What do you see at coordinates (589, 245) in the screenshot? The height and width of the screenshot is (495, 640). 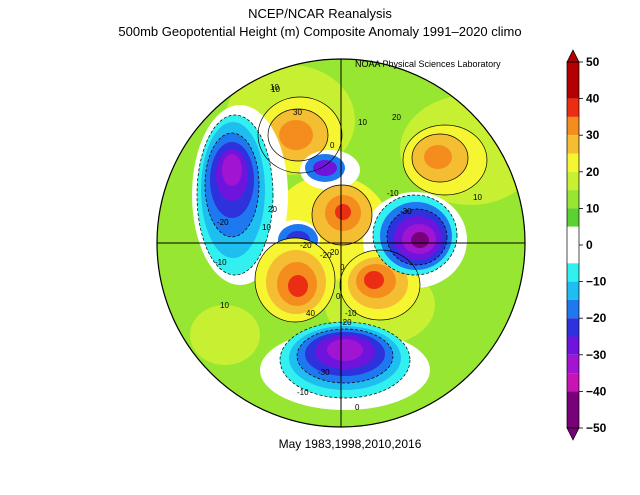 I see `colorbar-tick-label: 0` at bounding box center [589, 245].